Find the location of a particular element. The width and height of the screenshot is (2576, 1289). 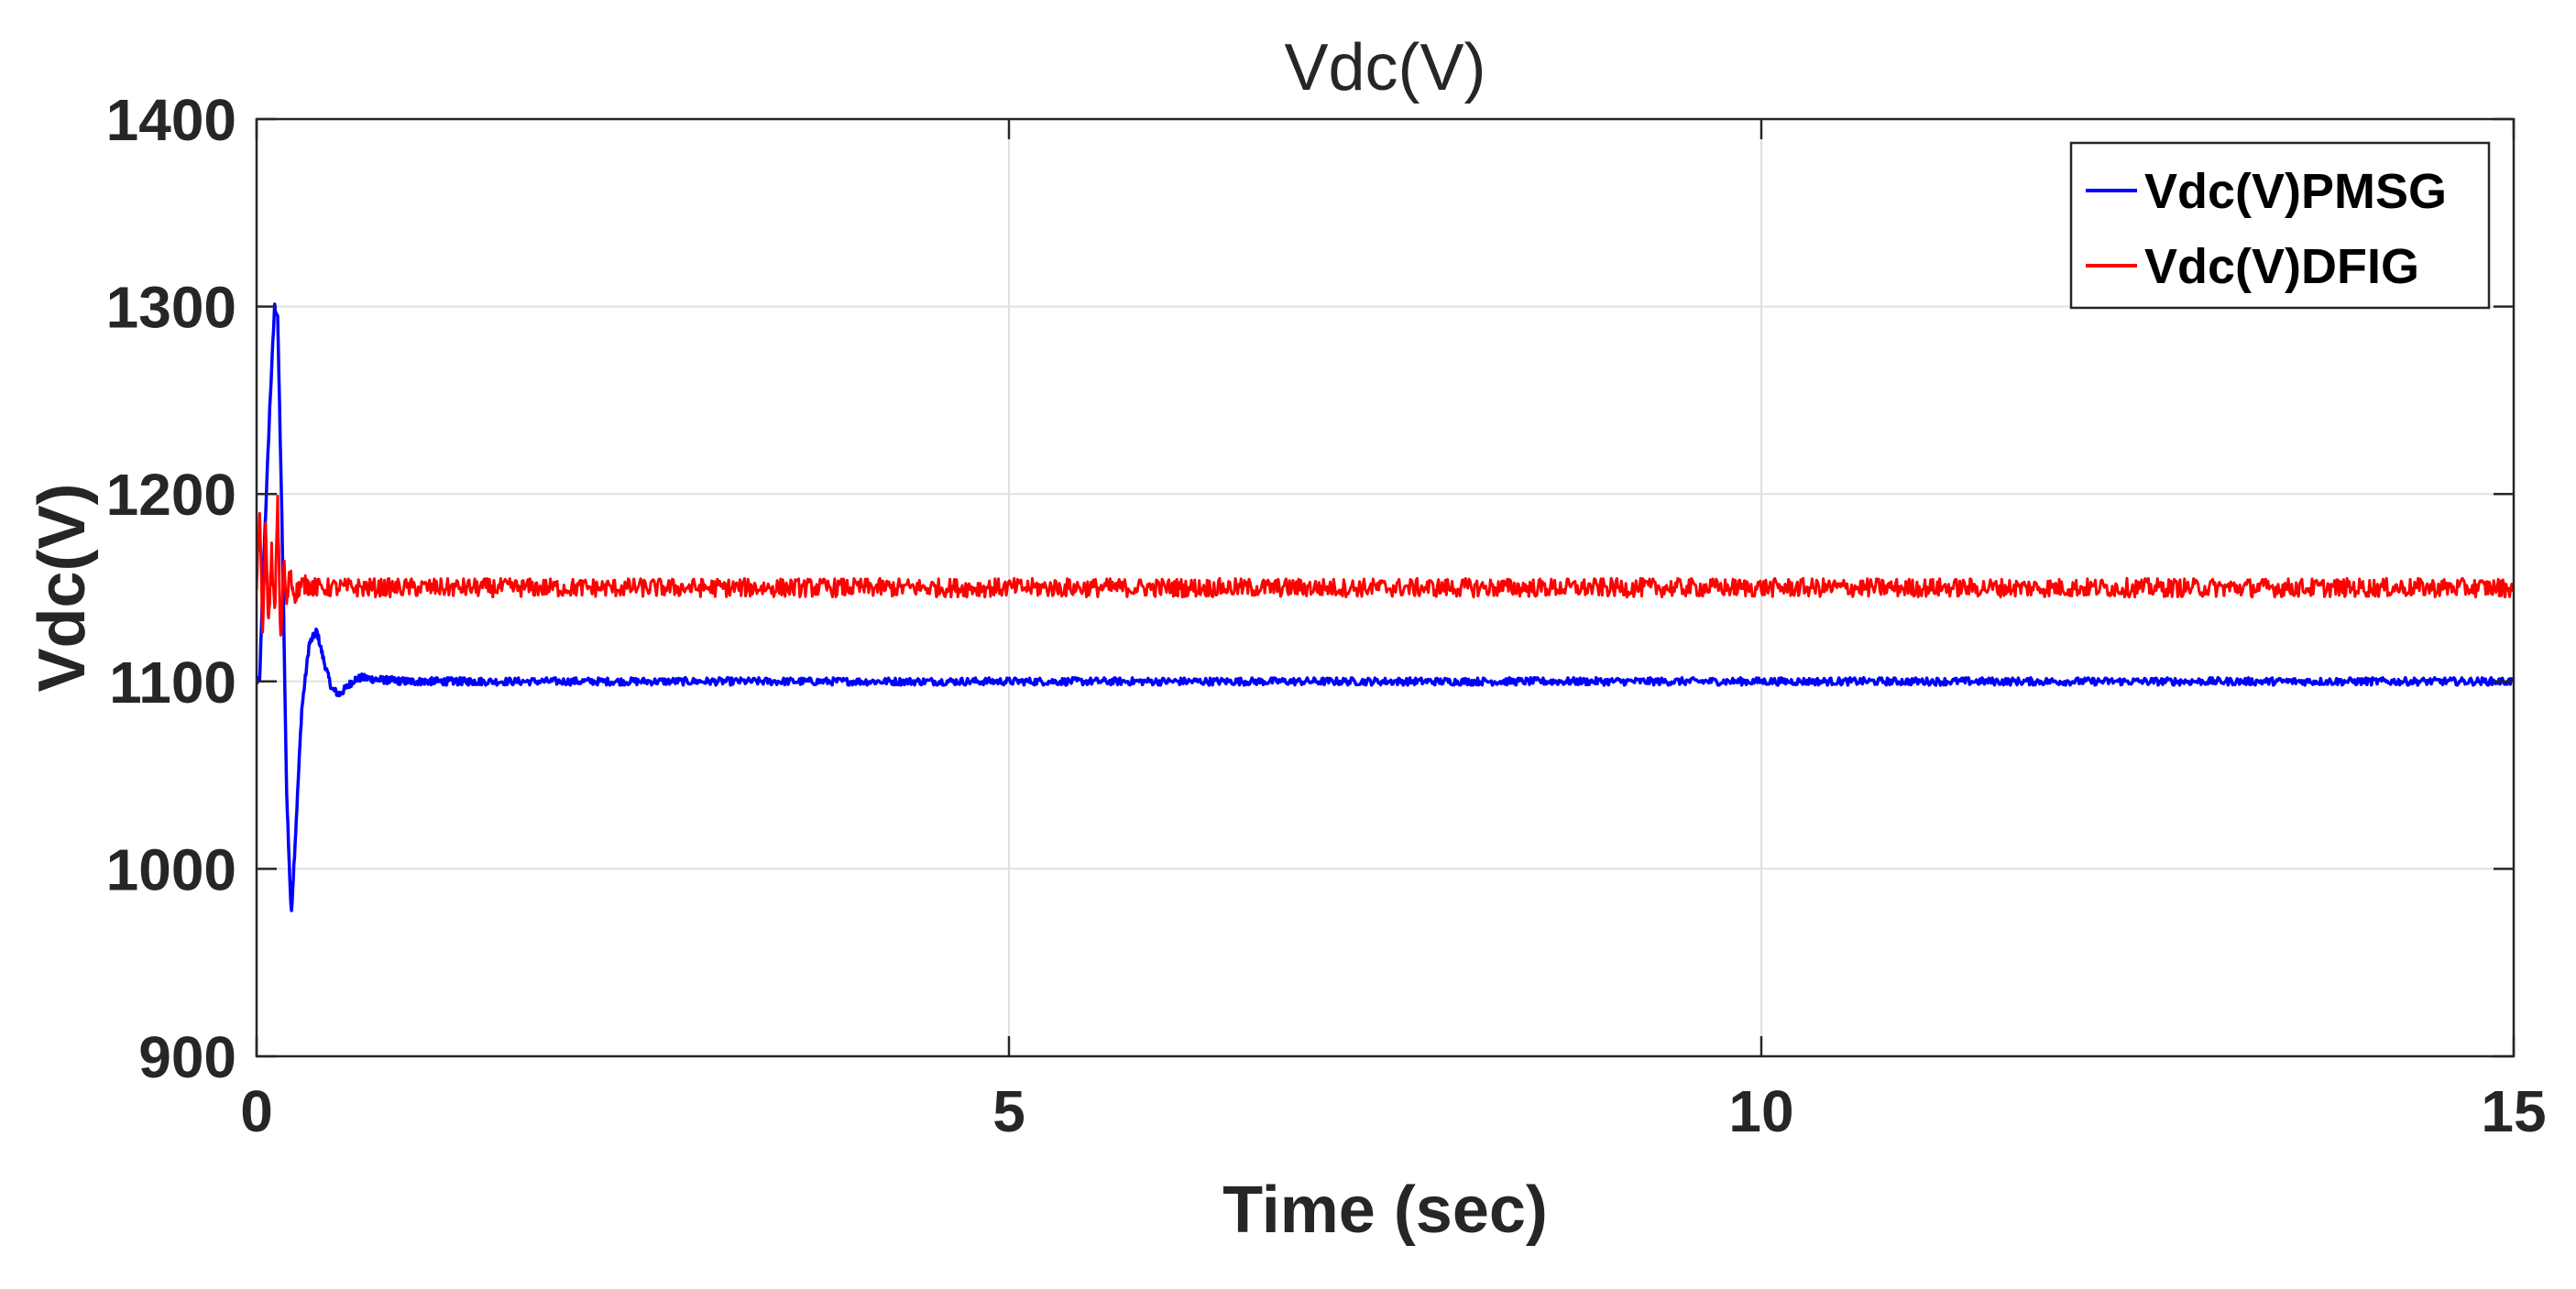

y-tick-label: 1100 is located at coordinates (172, 683).